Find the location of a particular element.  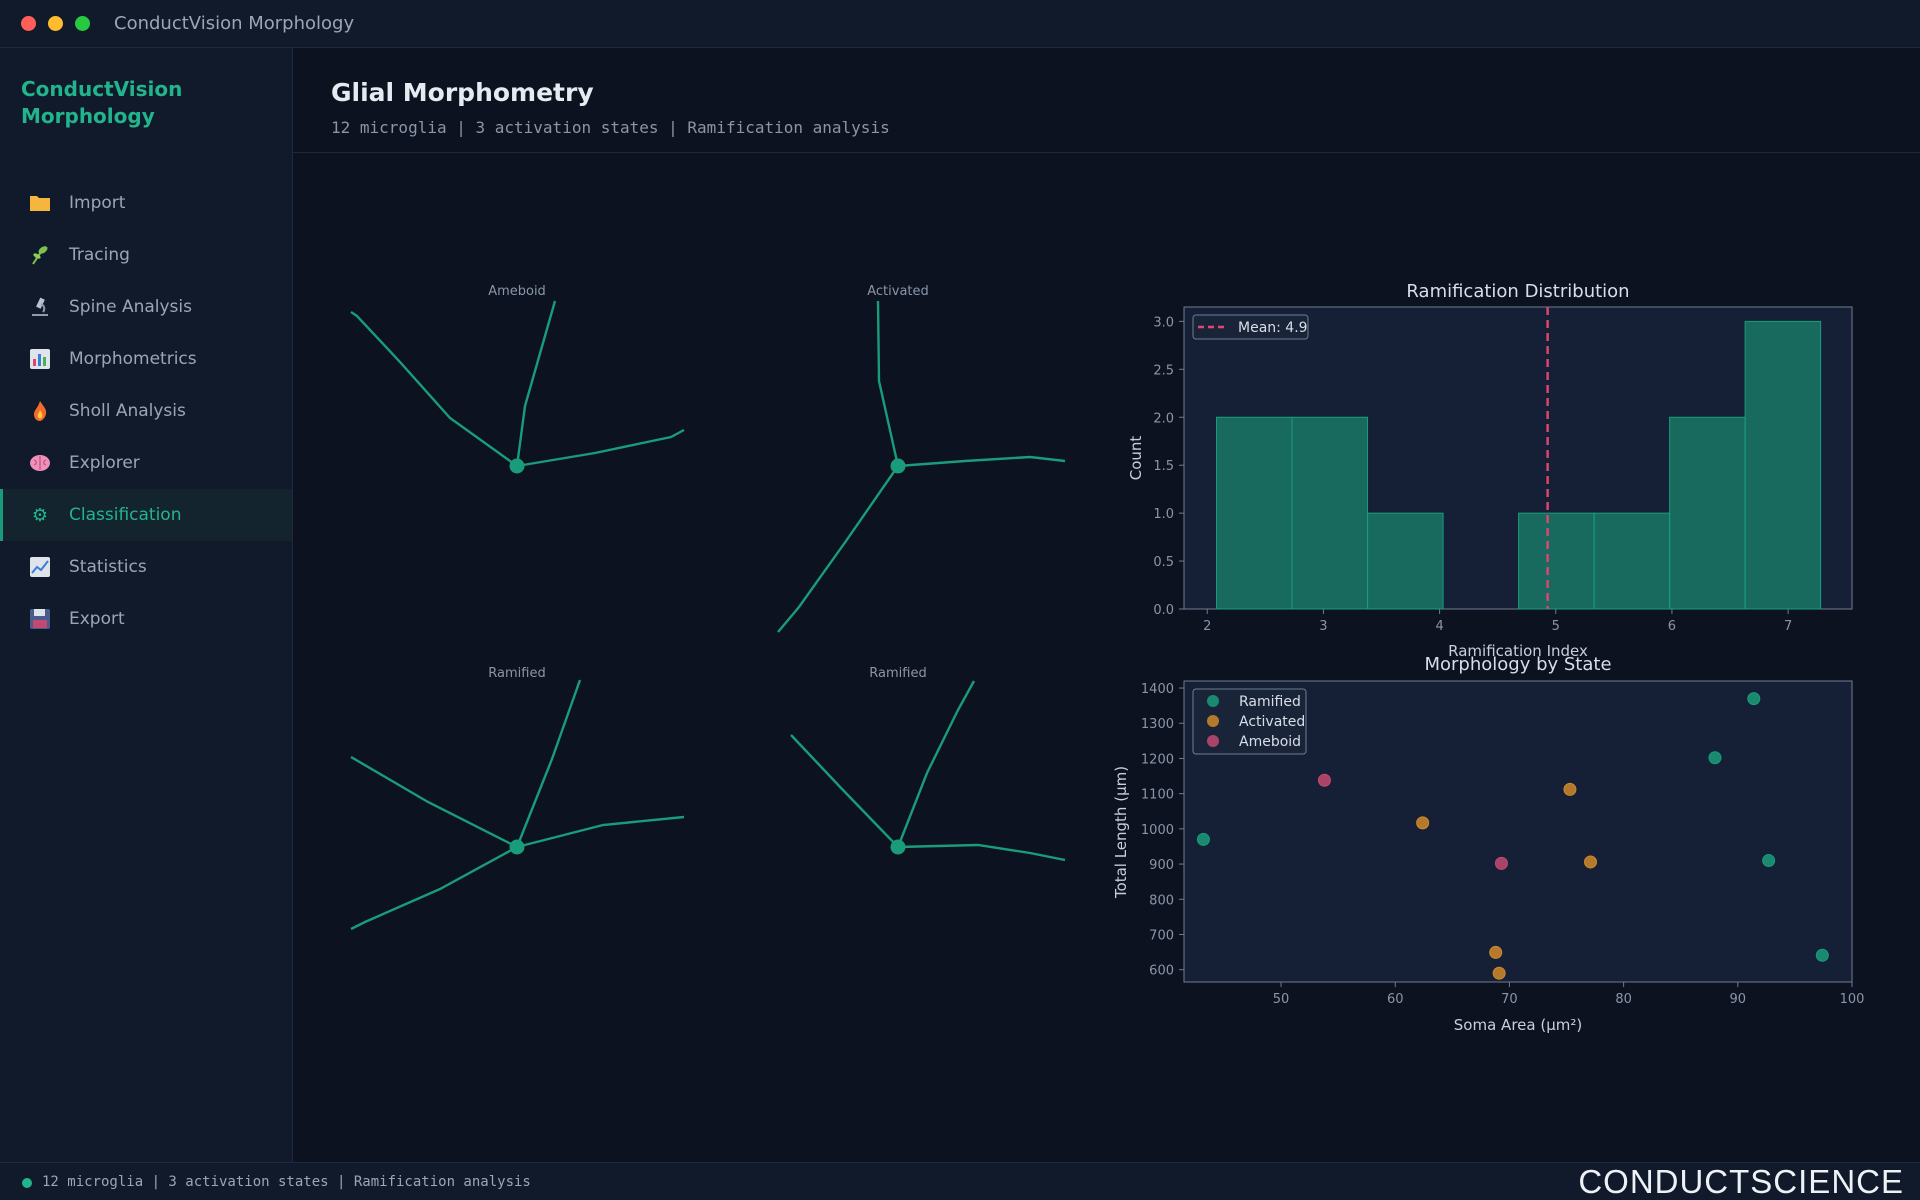

legend-label-activated: Activated is located at coordinates (1272, 722).